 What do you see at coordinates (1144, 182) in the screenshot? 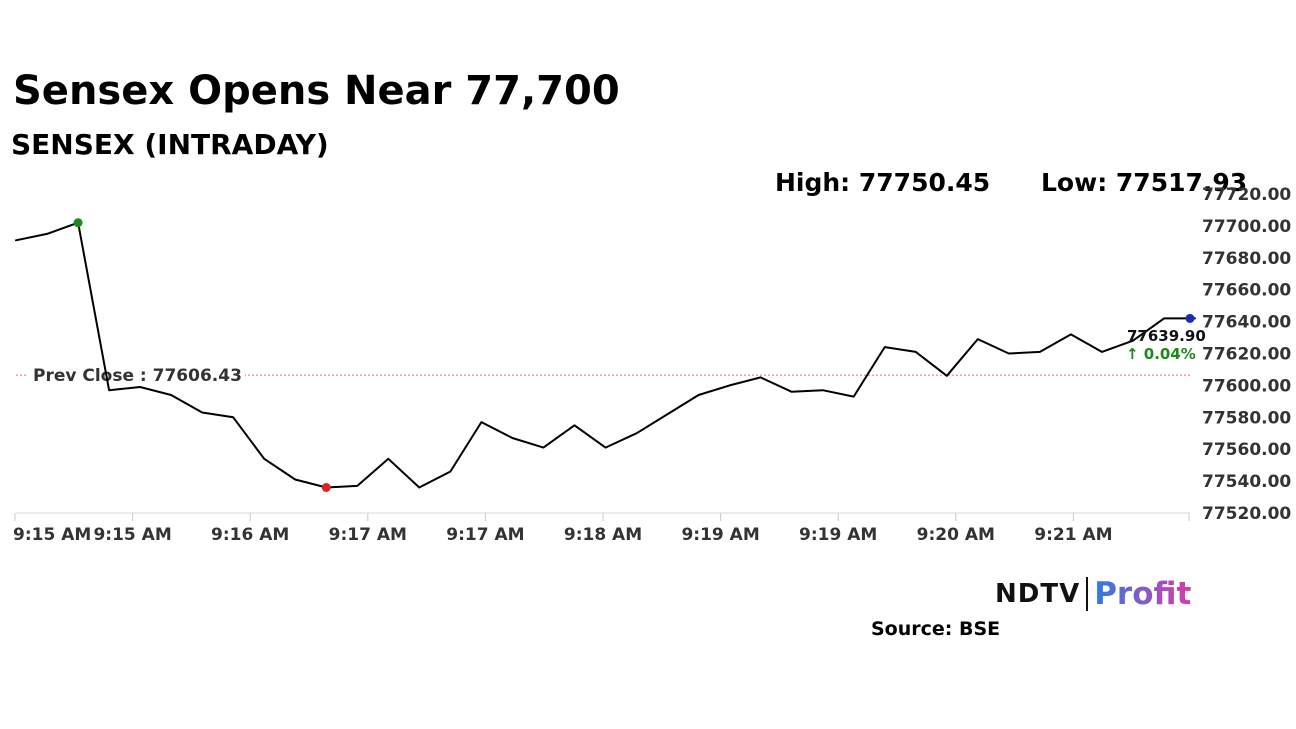
I see `low-stat: Low: 77517.93` at bounding box center [1144, 182].